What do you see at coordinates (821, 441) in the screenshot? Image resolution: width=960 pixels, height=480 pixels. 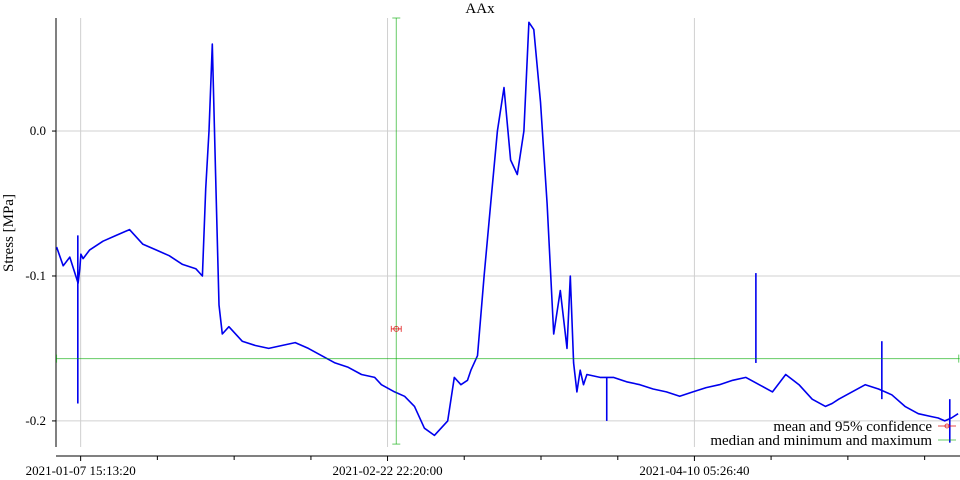 I see `legend-label-median: median and minimum and maximum` at bounding box center [821, 441].